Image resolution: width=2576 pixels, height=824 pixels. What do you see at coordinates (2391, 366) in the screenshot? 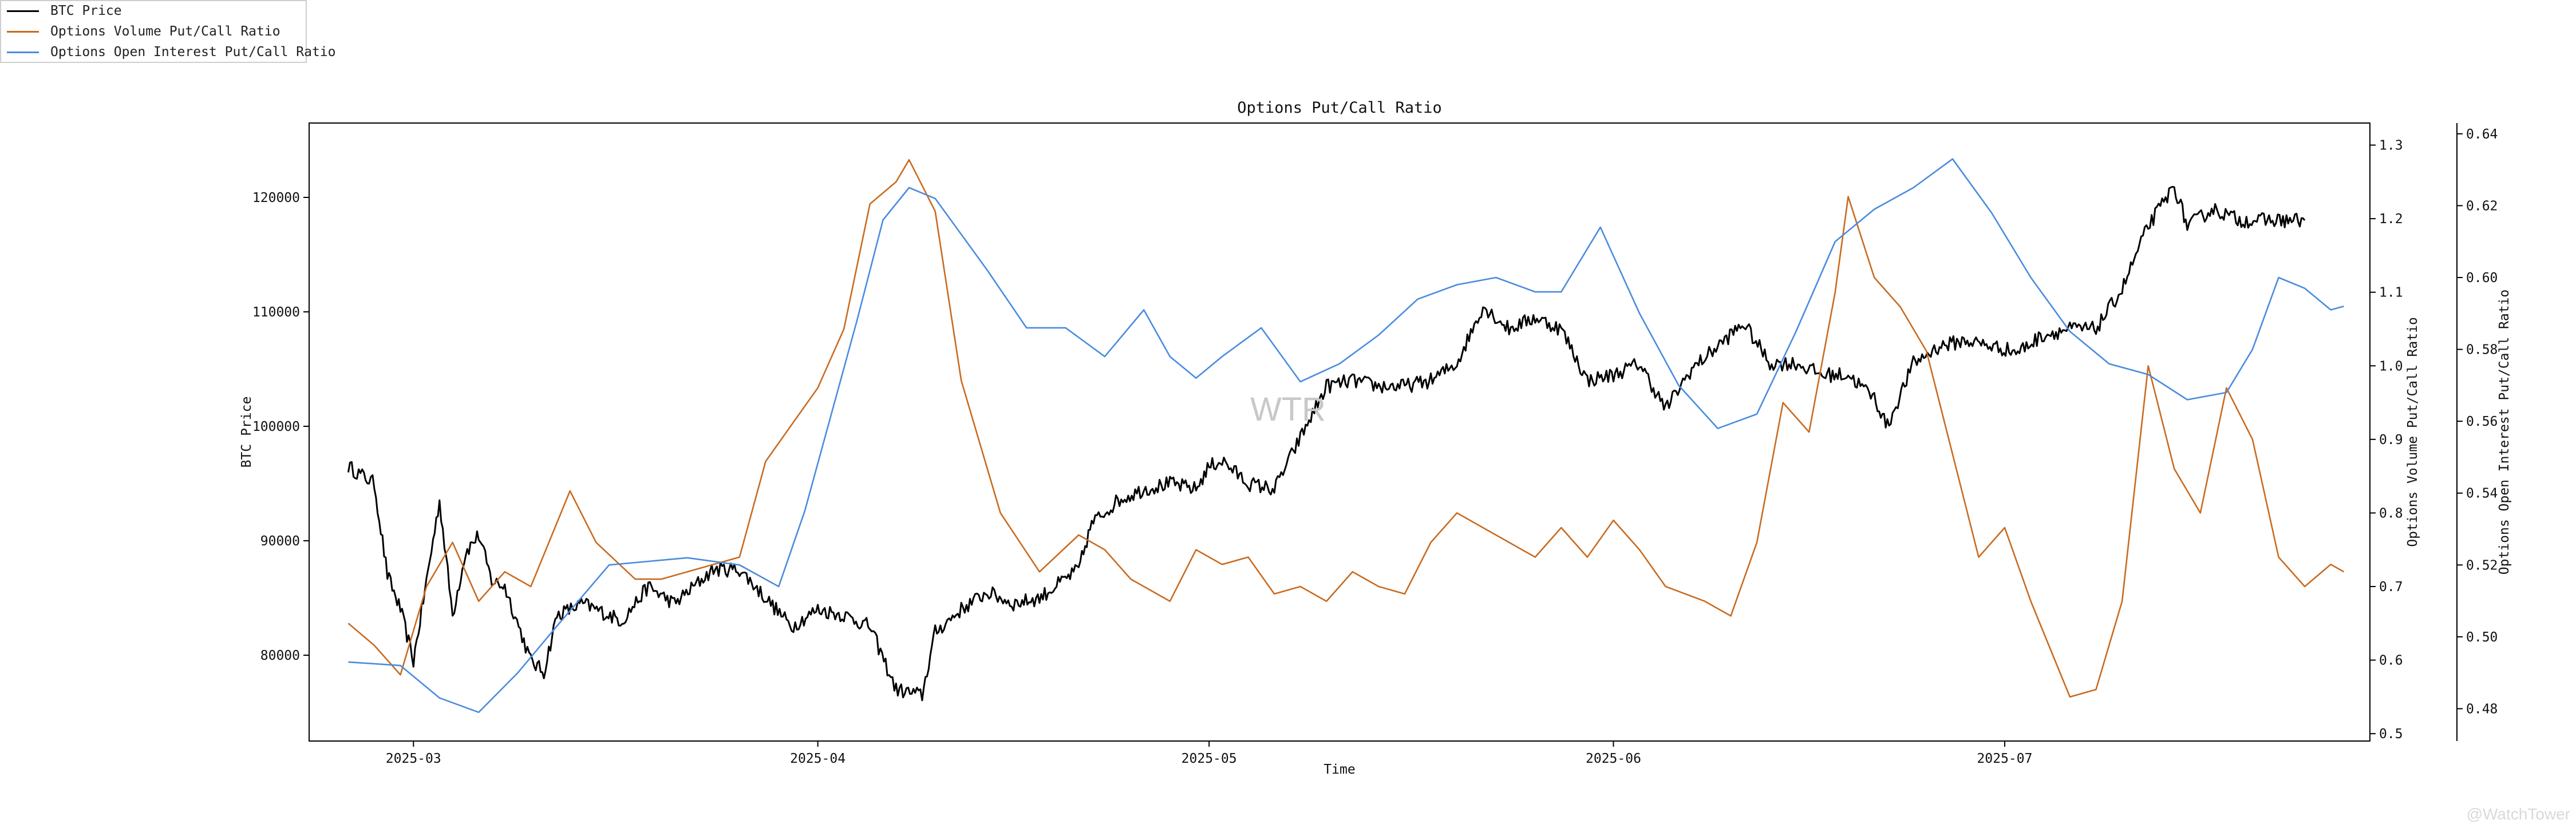
I see `y-right1-tick-label: 1.0` at bounding box center [2391, 366].